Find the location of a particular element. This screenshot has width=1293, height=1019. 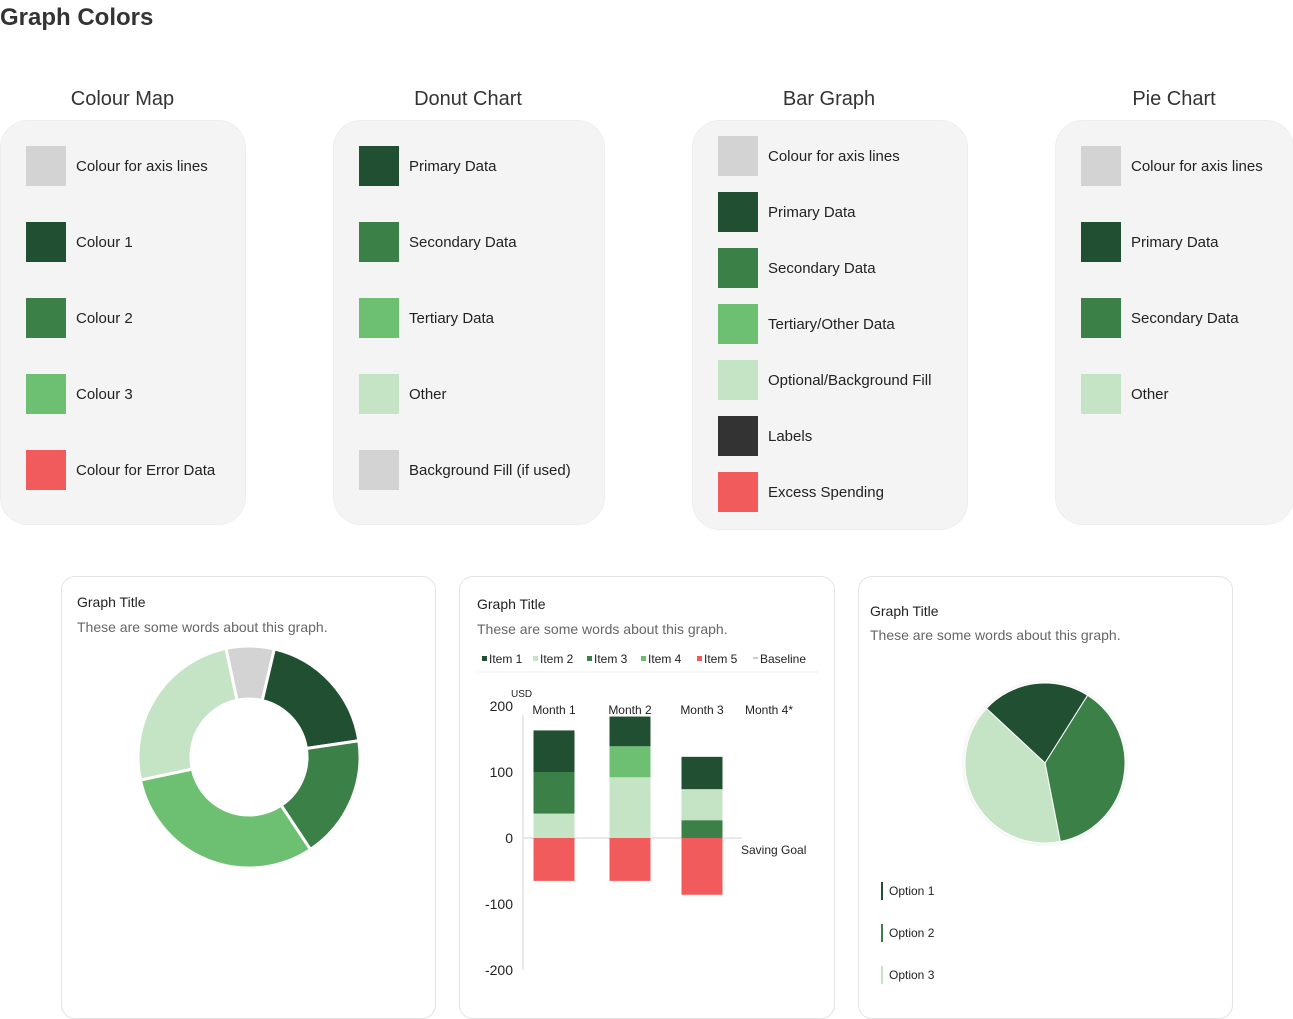

legend-row: Background Fill (if used) is located at coordinates (465, 470).